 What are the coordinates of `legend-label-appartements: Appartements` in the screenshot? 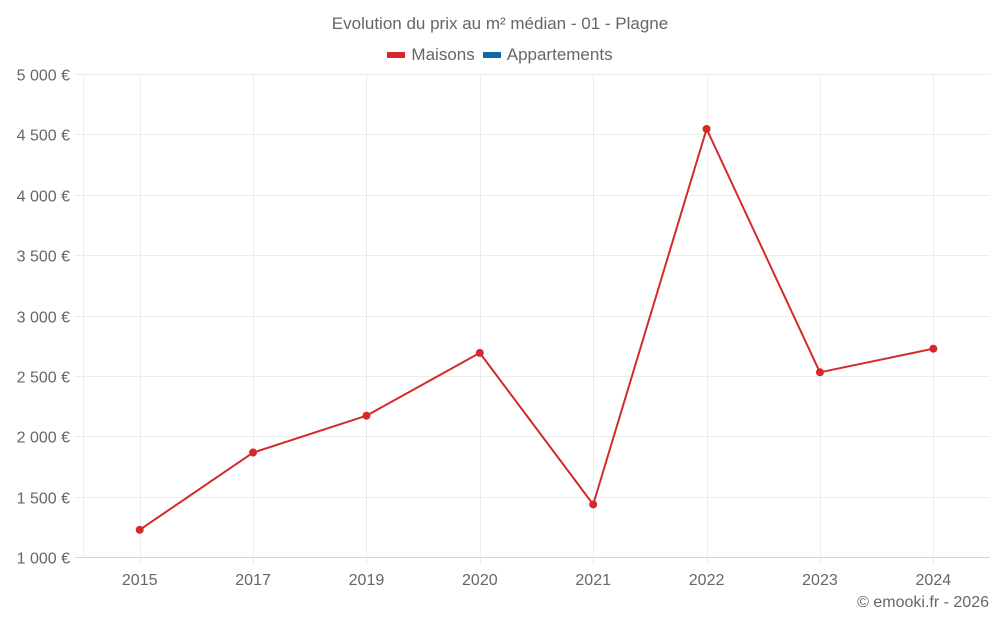 It's located at (559, 54).